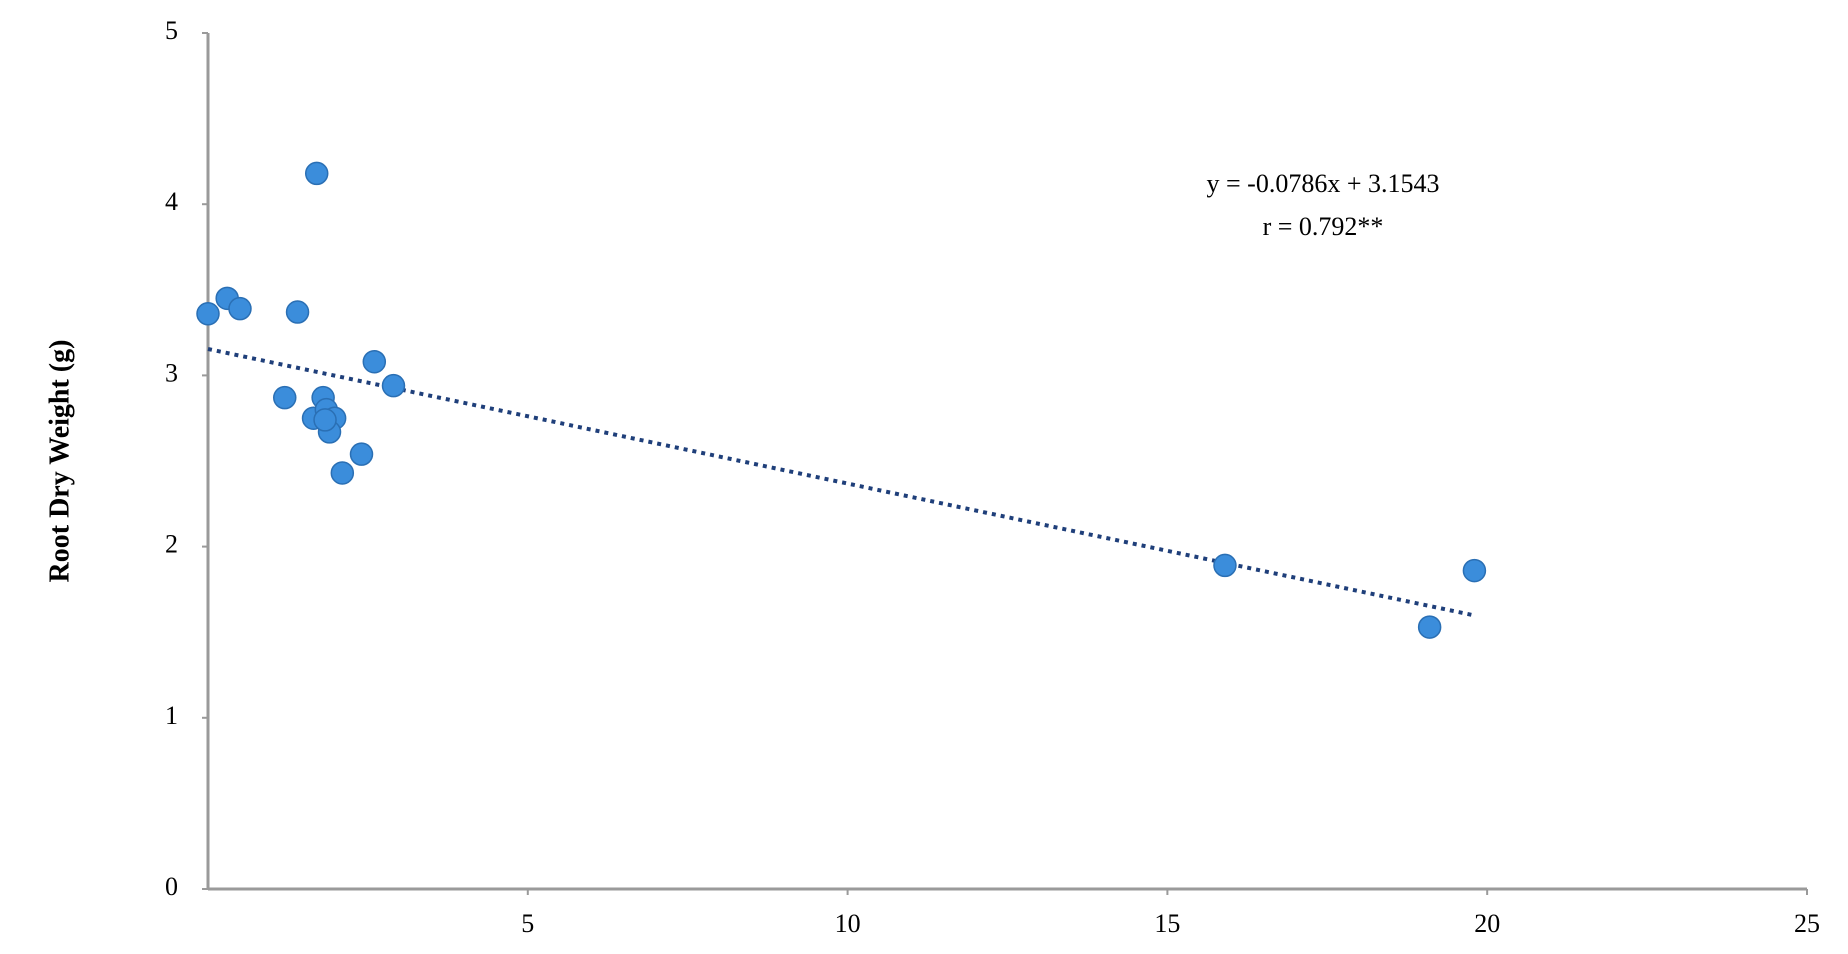 The image size is (1848, 954). What do you see at coordinates (848, 923) in the screenshot?
I see `x-tick-label: 10` at bounding box center [848, 923].